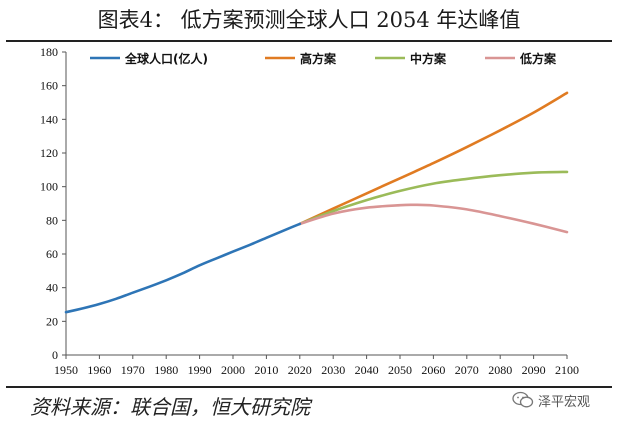 Image resolution: width=618 pixels, height=424 pixels. What do you see at coordinates (52, 288) in the screenshot?
I see `y-tick-label: 40` at bounding box center [52, 288].